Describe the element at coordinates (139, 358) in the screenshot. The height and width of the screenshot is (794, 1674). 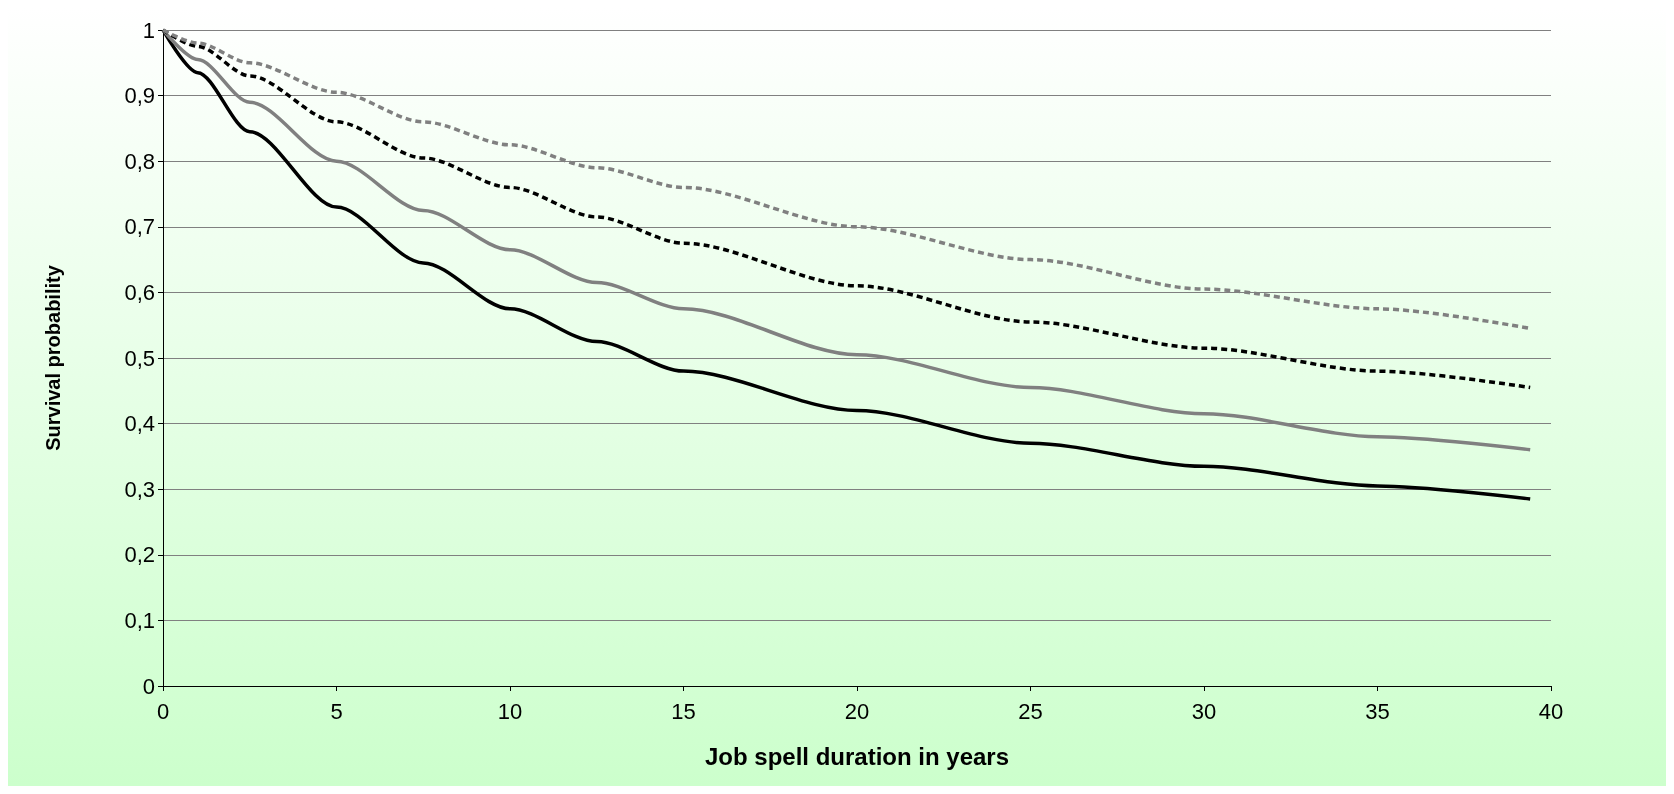
I see `y-tick-label: 0,5` at that location.